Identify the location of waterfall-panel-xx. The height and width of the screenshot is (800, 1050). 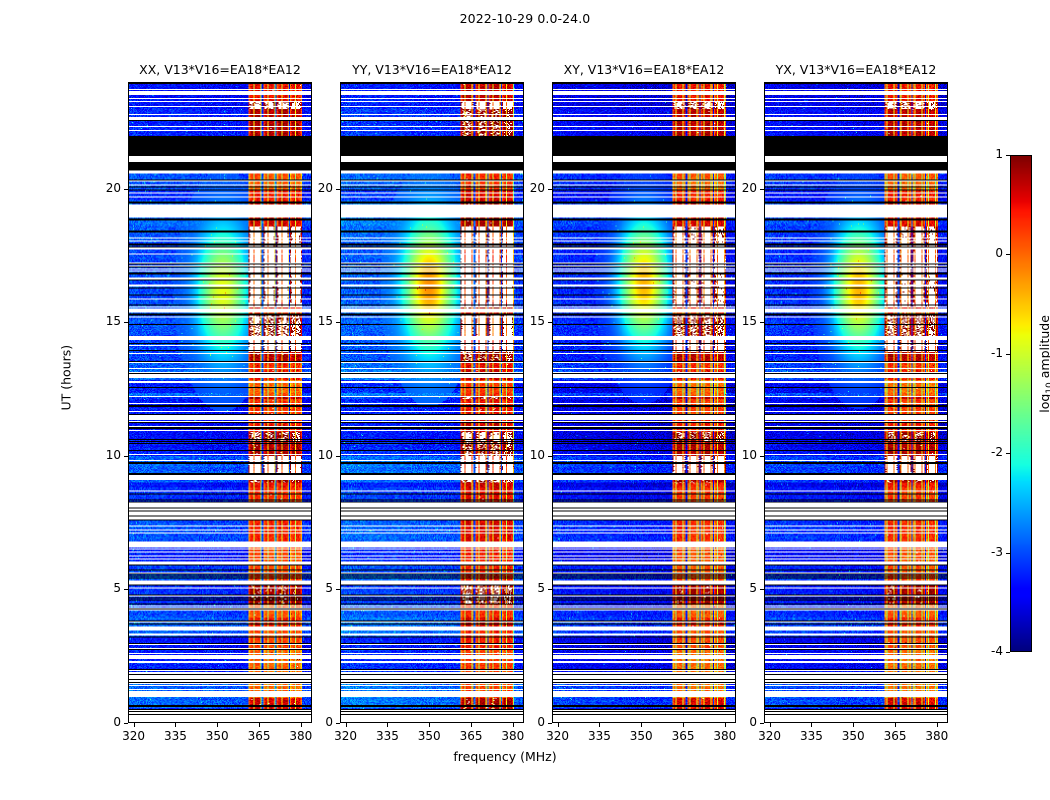
(220, 402).